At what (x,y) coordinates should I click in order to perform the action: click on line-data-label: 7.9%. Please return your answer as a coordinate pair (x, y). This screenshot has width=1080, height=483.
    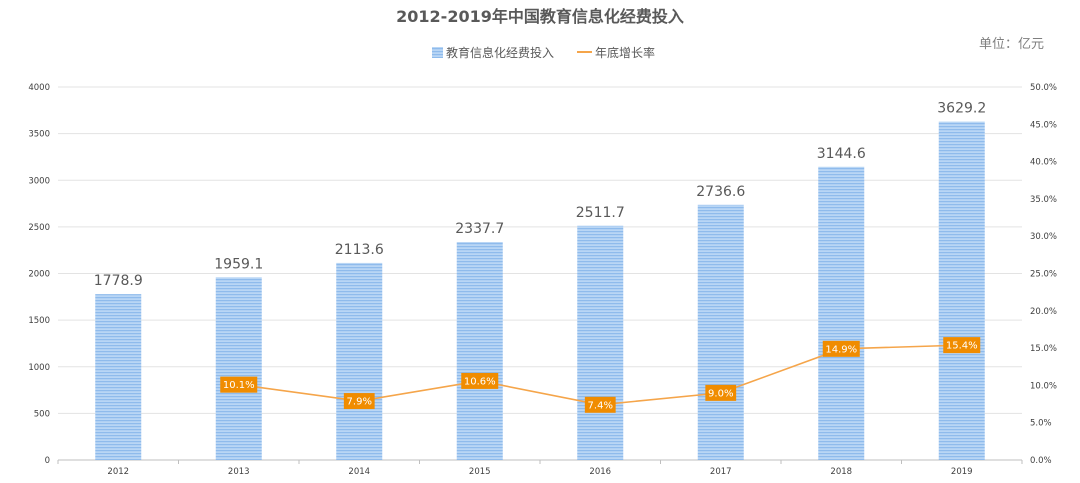
    Looking at the image, I should click on (359, 402).